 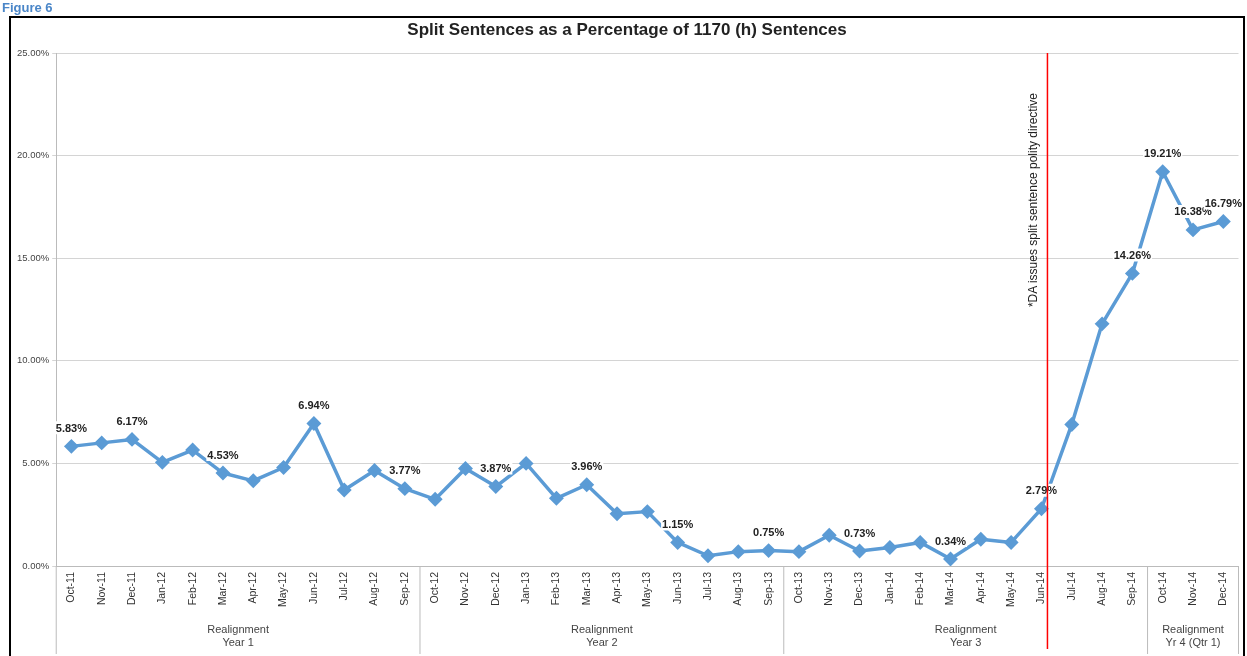 What do you see at coordinates (1223, 203) in the screenshot?
I see `data-label: 16.79%` at bounding box center [1223, 203].